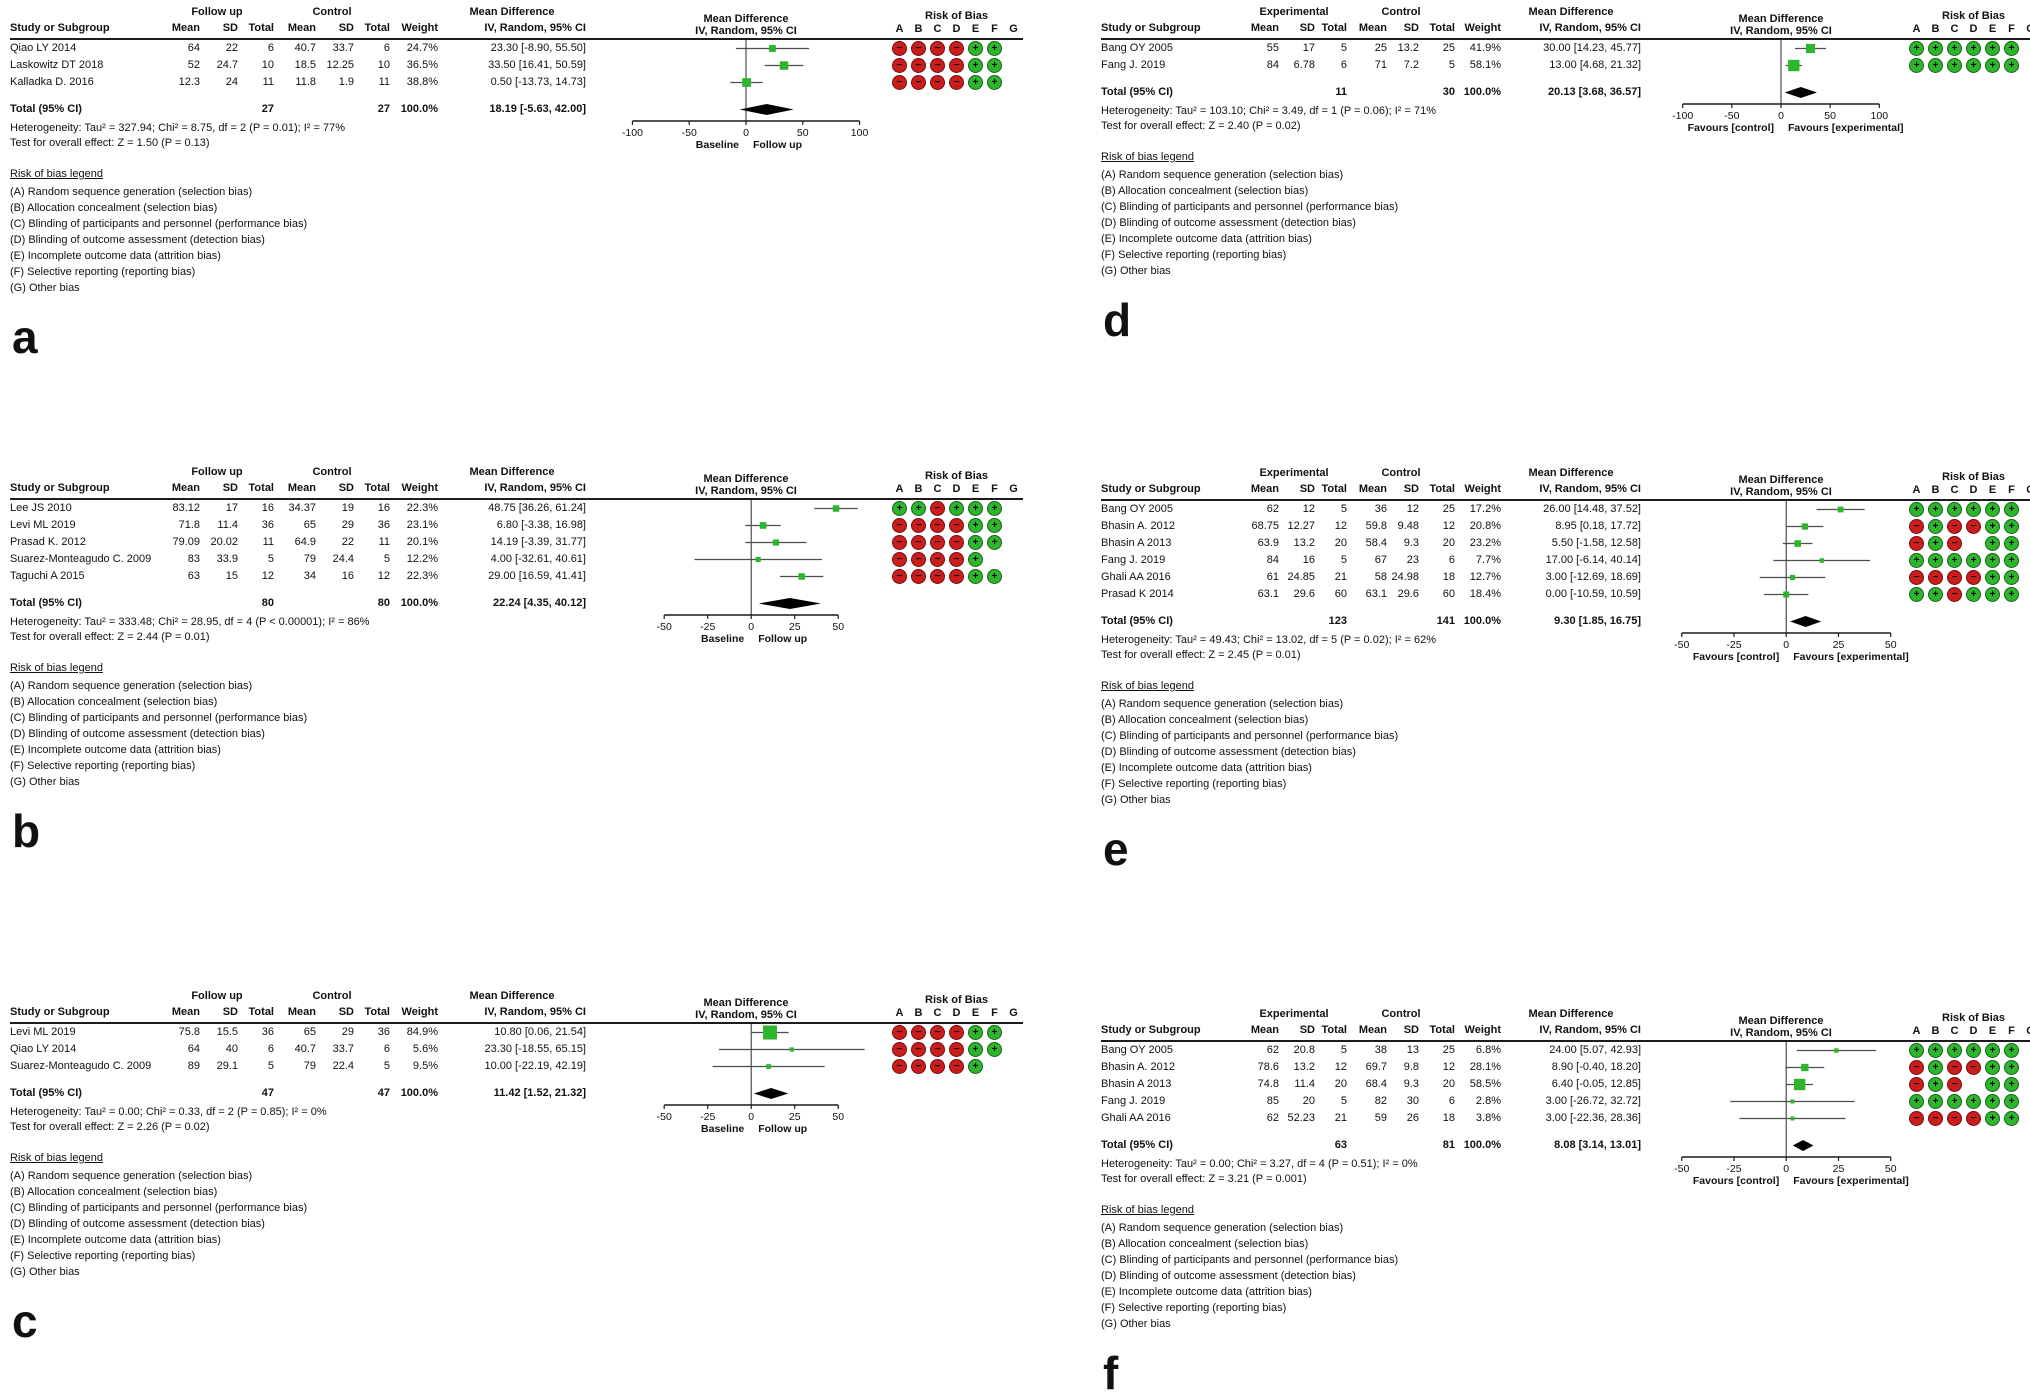 This screenshot has width=2030, height=1399. Describe the element at coordinates (937, 1013) in the screenshot. I see `rob-column-letter: C` at that location.